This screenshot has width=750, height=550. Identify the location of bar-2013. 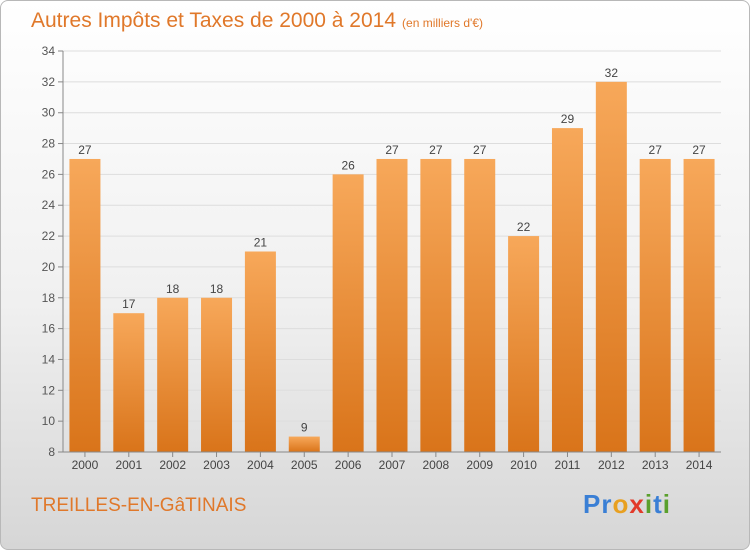
(655, 305).